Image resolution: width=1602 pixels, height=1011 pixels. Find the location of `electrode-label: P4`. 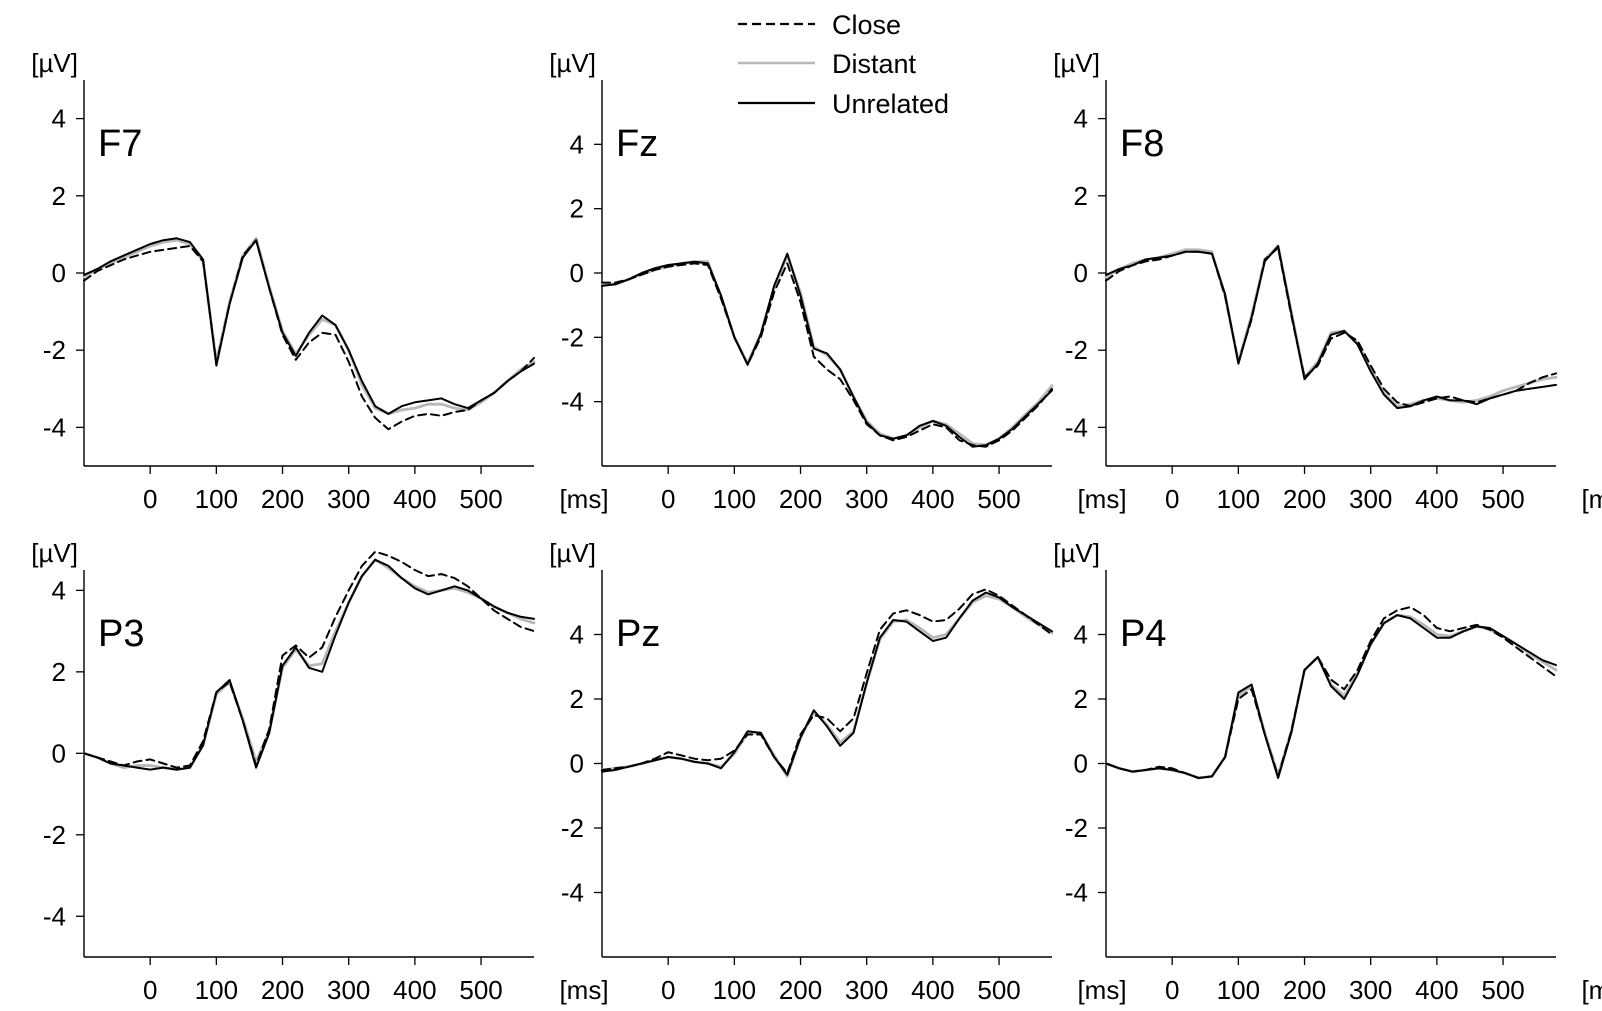

electrode-label: P4 is located at coordinates (1143, 634).